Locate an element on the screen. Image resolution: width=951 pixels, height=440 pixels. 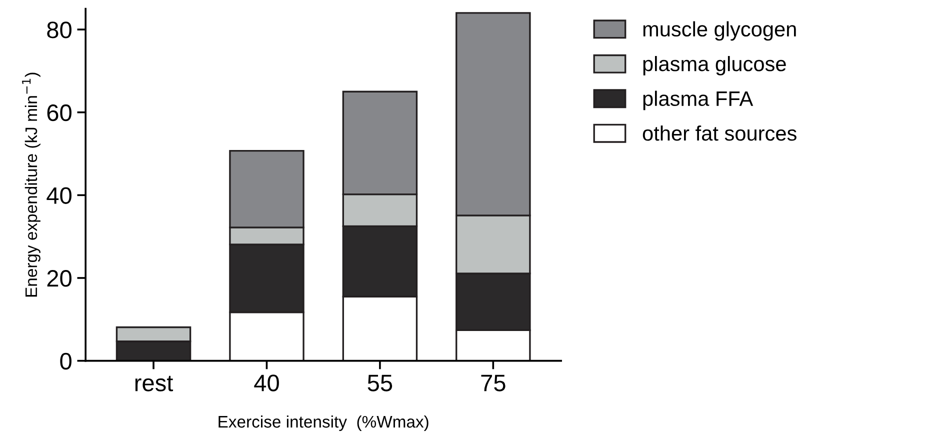
y-tick-label: 60 is located at coordinates (59, 113).